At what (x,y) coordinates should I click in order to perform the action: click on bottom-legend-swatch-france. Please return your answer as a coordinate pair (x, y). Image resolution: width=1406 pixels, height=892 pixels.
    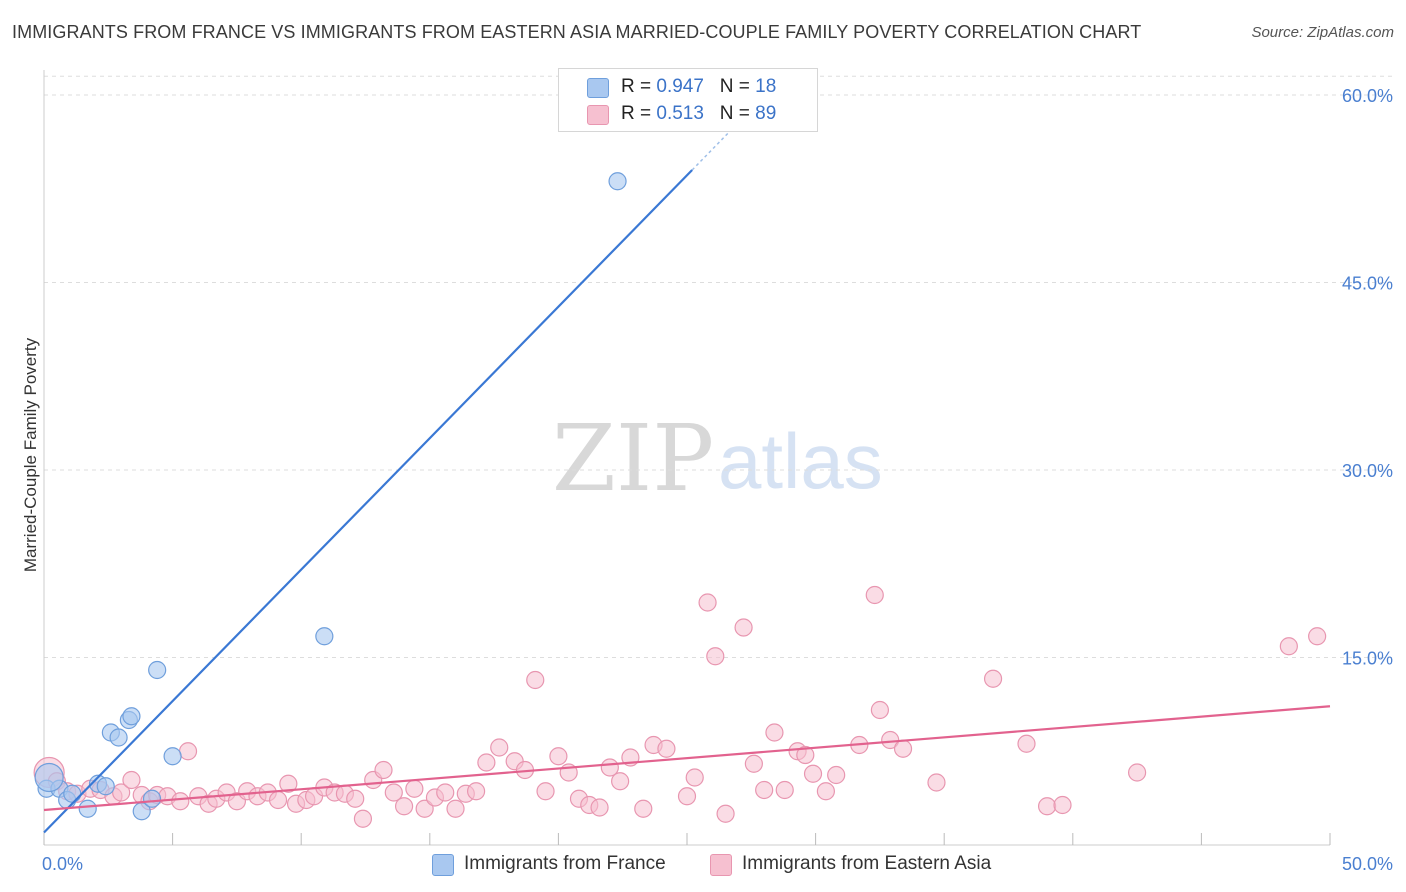
    Looking at the image, I should click on (443, 865).